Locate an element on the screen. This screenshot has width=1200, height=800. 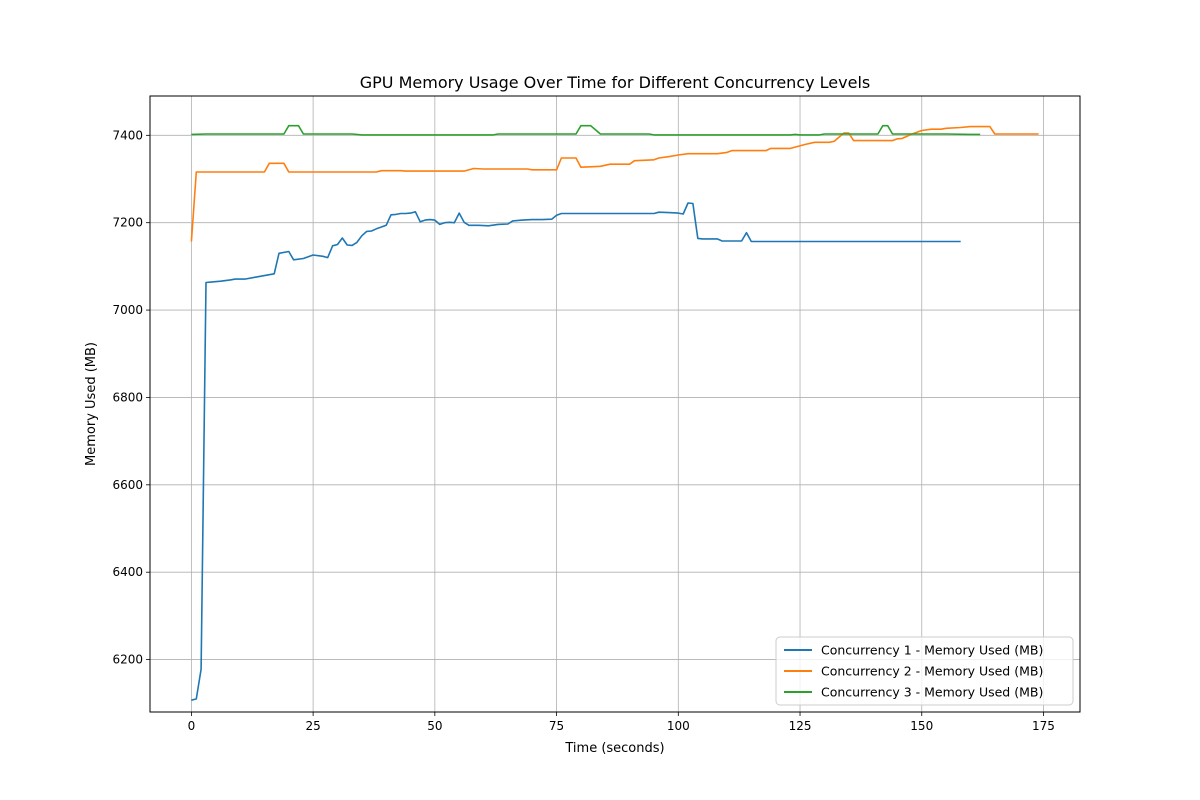
y-axis-label: Memory Used (MB) is located at coordinates (91, 404).